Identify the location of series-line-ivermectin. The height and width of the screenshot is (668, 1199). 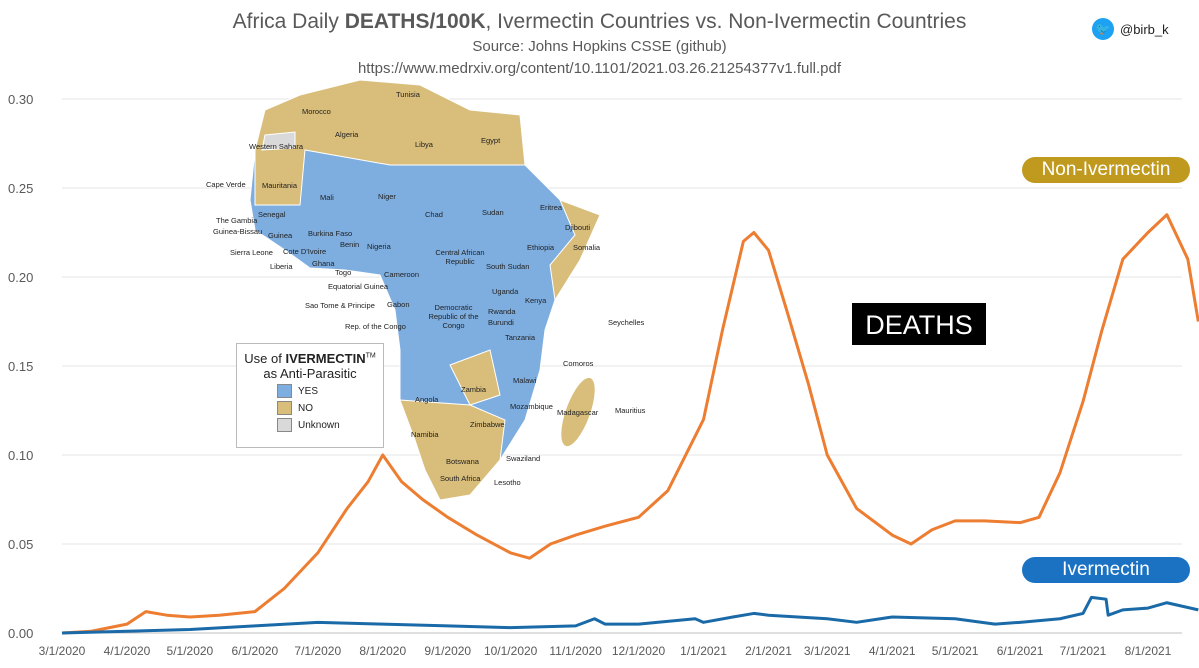
(630, 615).